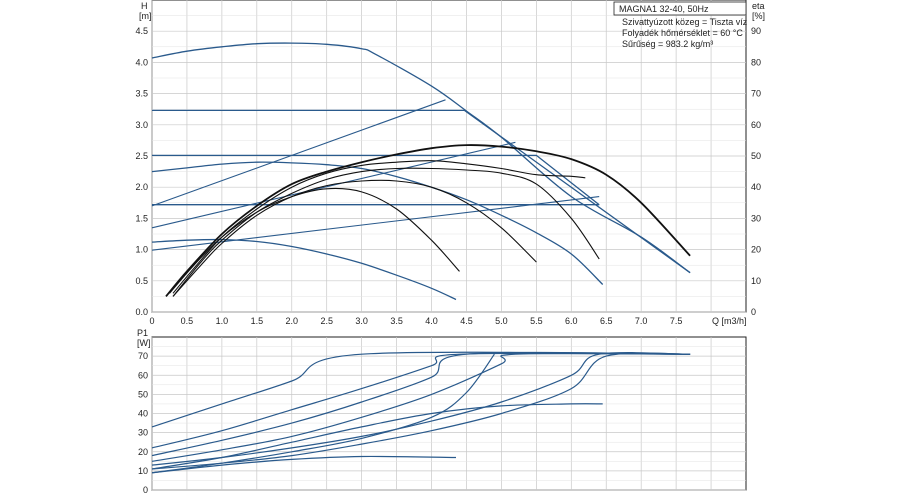 The image size is (900, 500). What do you see at coordinates (145, 490) in the screenshot?
I see `p1-tick-label: 0` at bounding box center [145, 490].